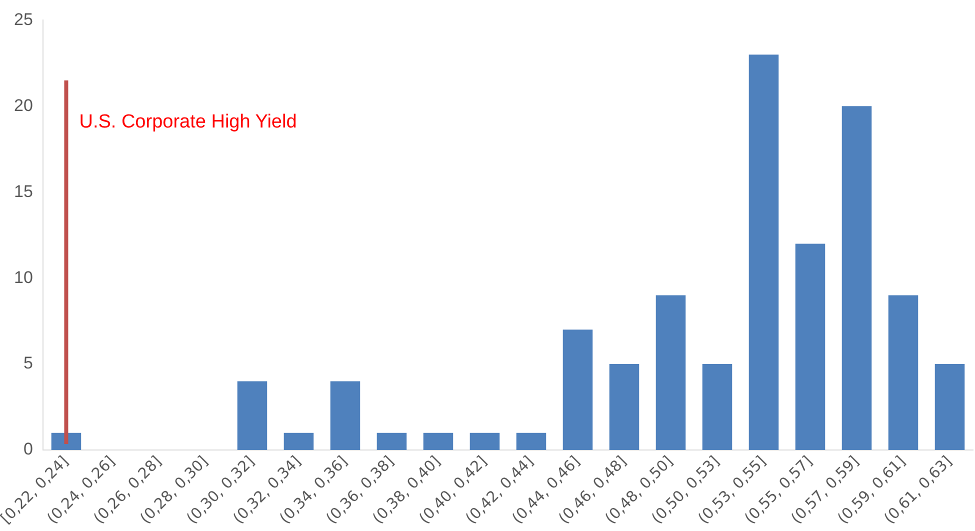  Describe the element at coordinates (23, 277) in the screenshot. I see `y-tick-label: 10` at that location.